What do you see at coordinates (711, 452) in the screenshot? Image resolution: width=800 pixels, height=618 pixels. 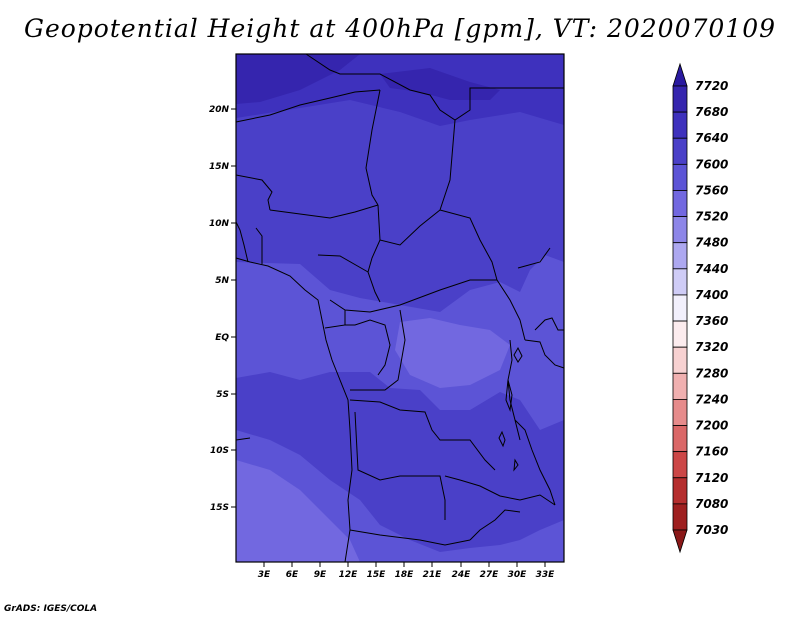 I see `colorbar-label: 7160` at bounding box center [711, 452].